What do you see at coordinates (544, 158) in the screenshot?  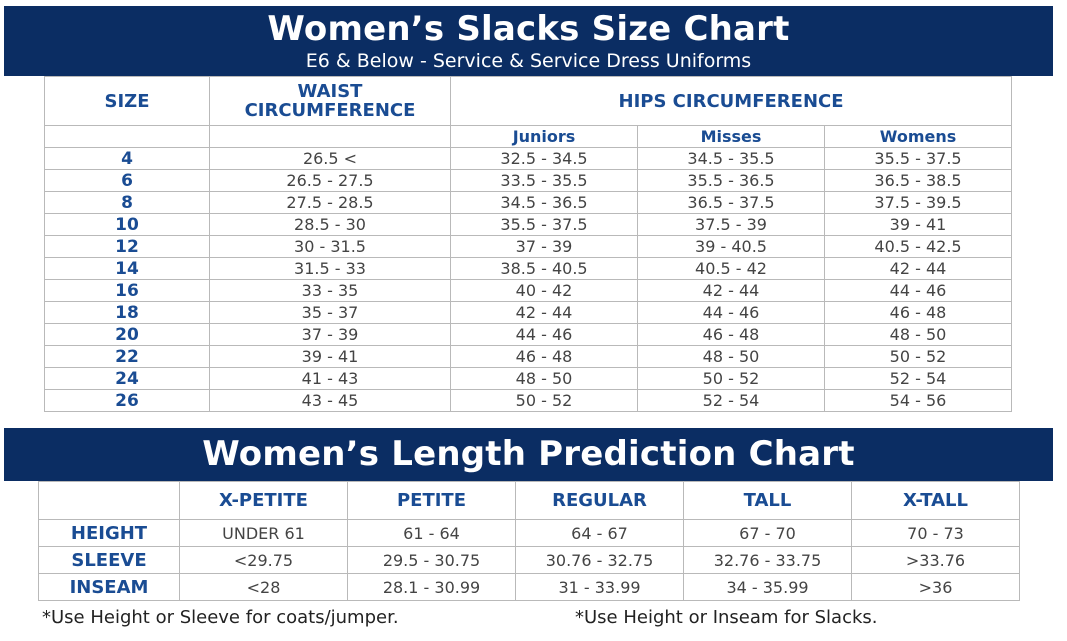 I see `measurement-cell: 32.5 - 34.5` at bounding box center [544, 158].